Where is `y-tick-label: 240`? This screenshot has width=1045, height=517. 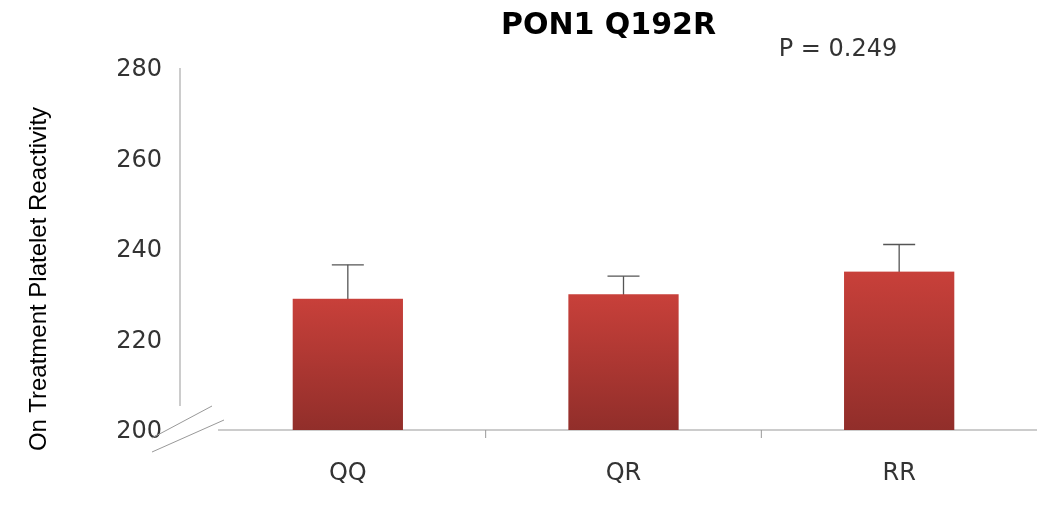 y-tick-label: 240 is located at coordinates (139, 249).